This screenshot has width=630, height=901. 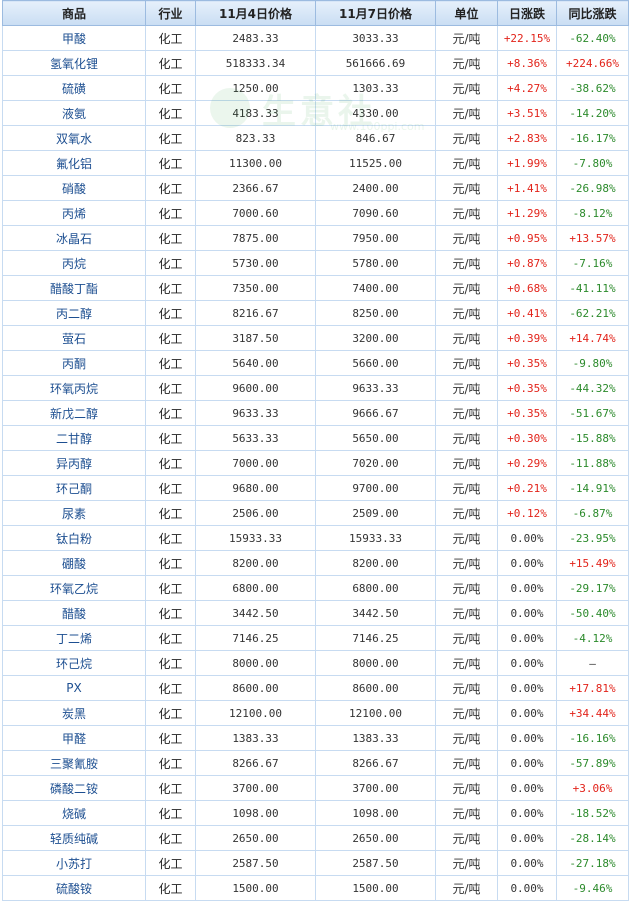 I want to click on commodity-link: 丙烯, so click(x=74, y=213).